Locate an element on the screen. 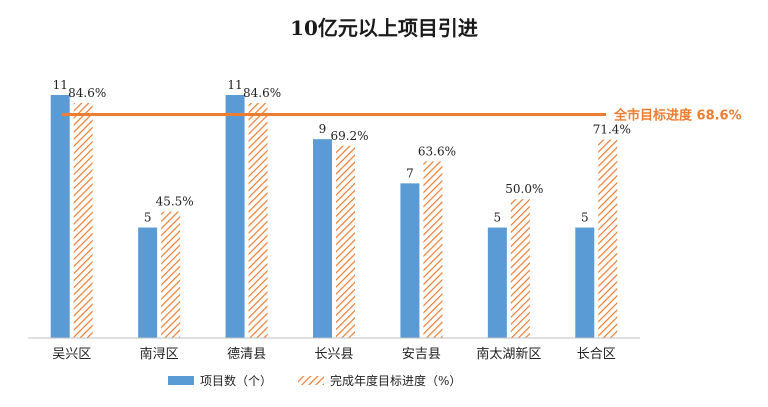 This screenshot has height=407, width=768. category-tick-label: 德清县 is located at coordinates (246, 354).